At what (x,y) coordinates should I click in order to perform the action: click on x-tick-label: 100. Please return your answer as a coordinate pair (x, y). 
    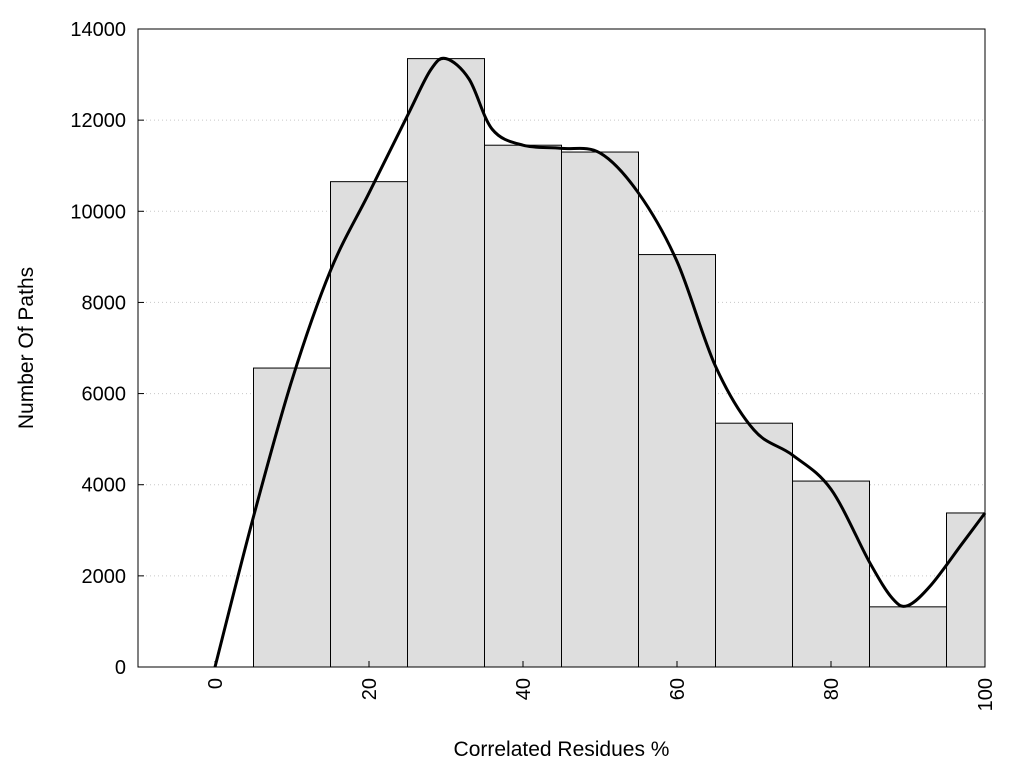
    Looking at the image, I should click on (986, 694).